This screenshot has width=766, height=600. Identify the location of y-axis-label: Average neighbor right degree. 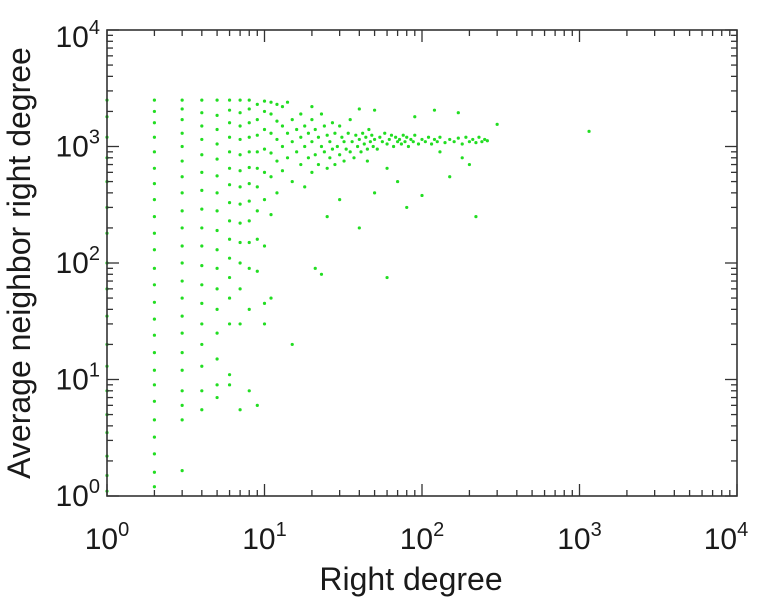
(19, 263).